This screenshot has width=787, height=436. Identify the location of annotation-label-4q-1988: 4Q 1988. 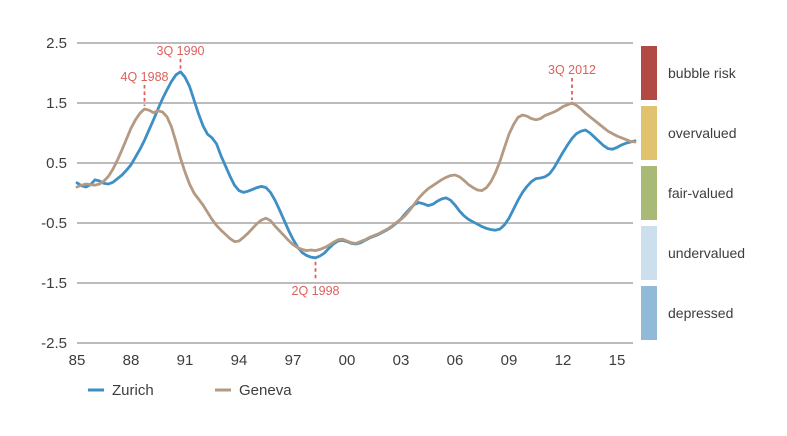
(145, 77).